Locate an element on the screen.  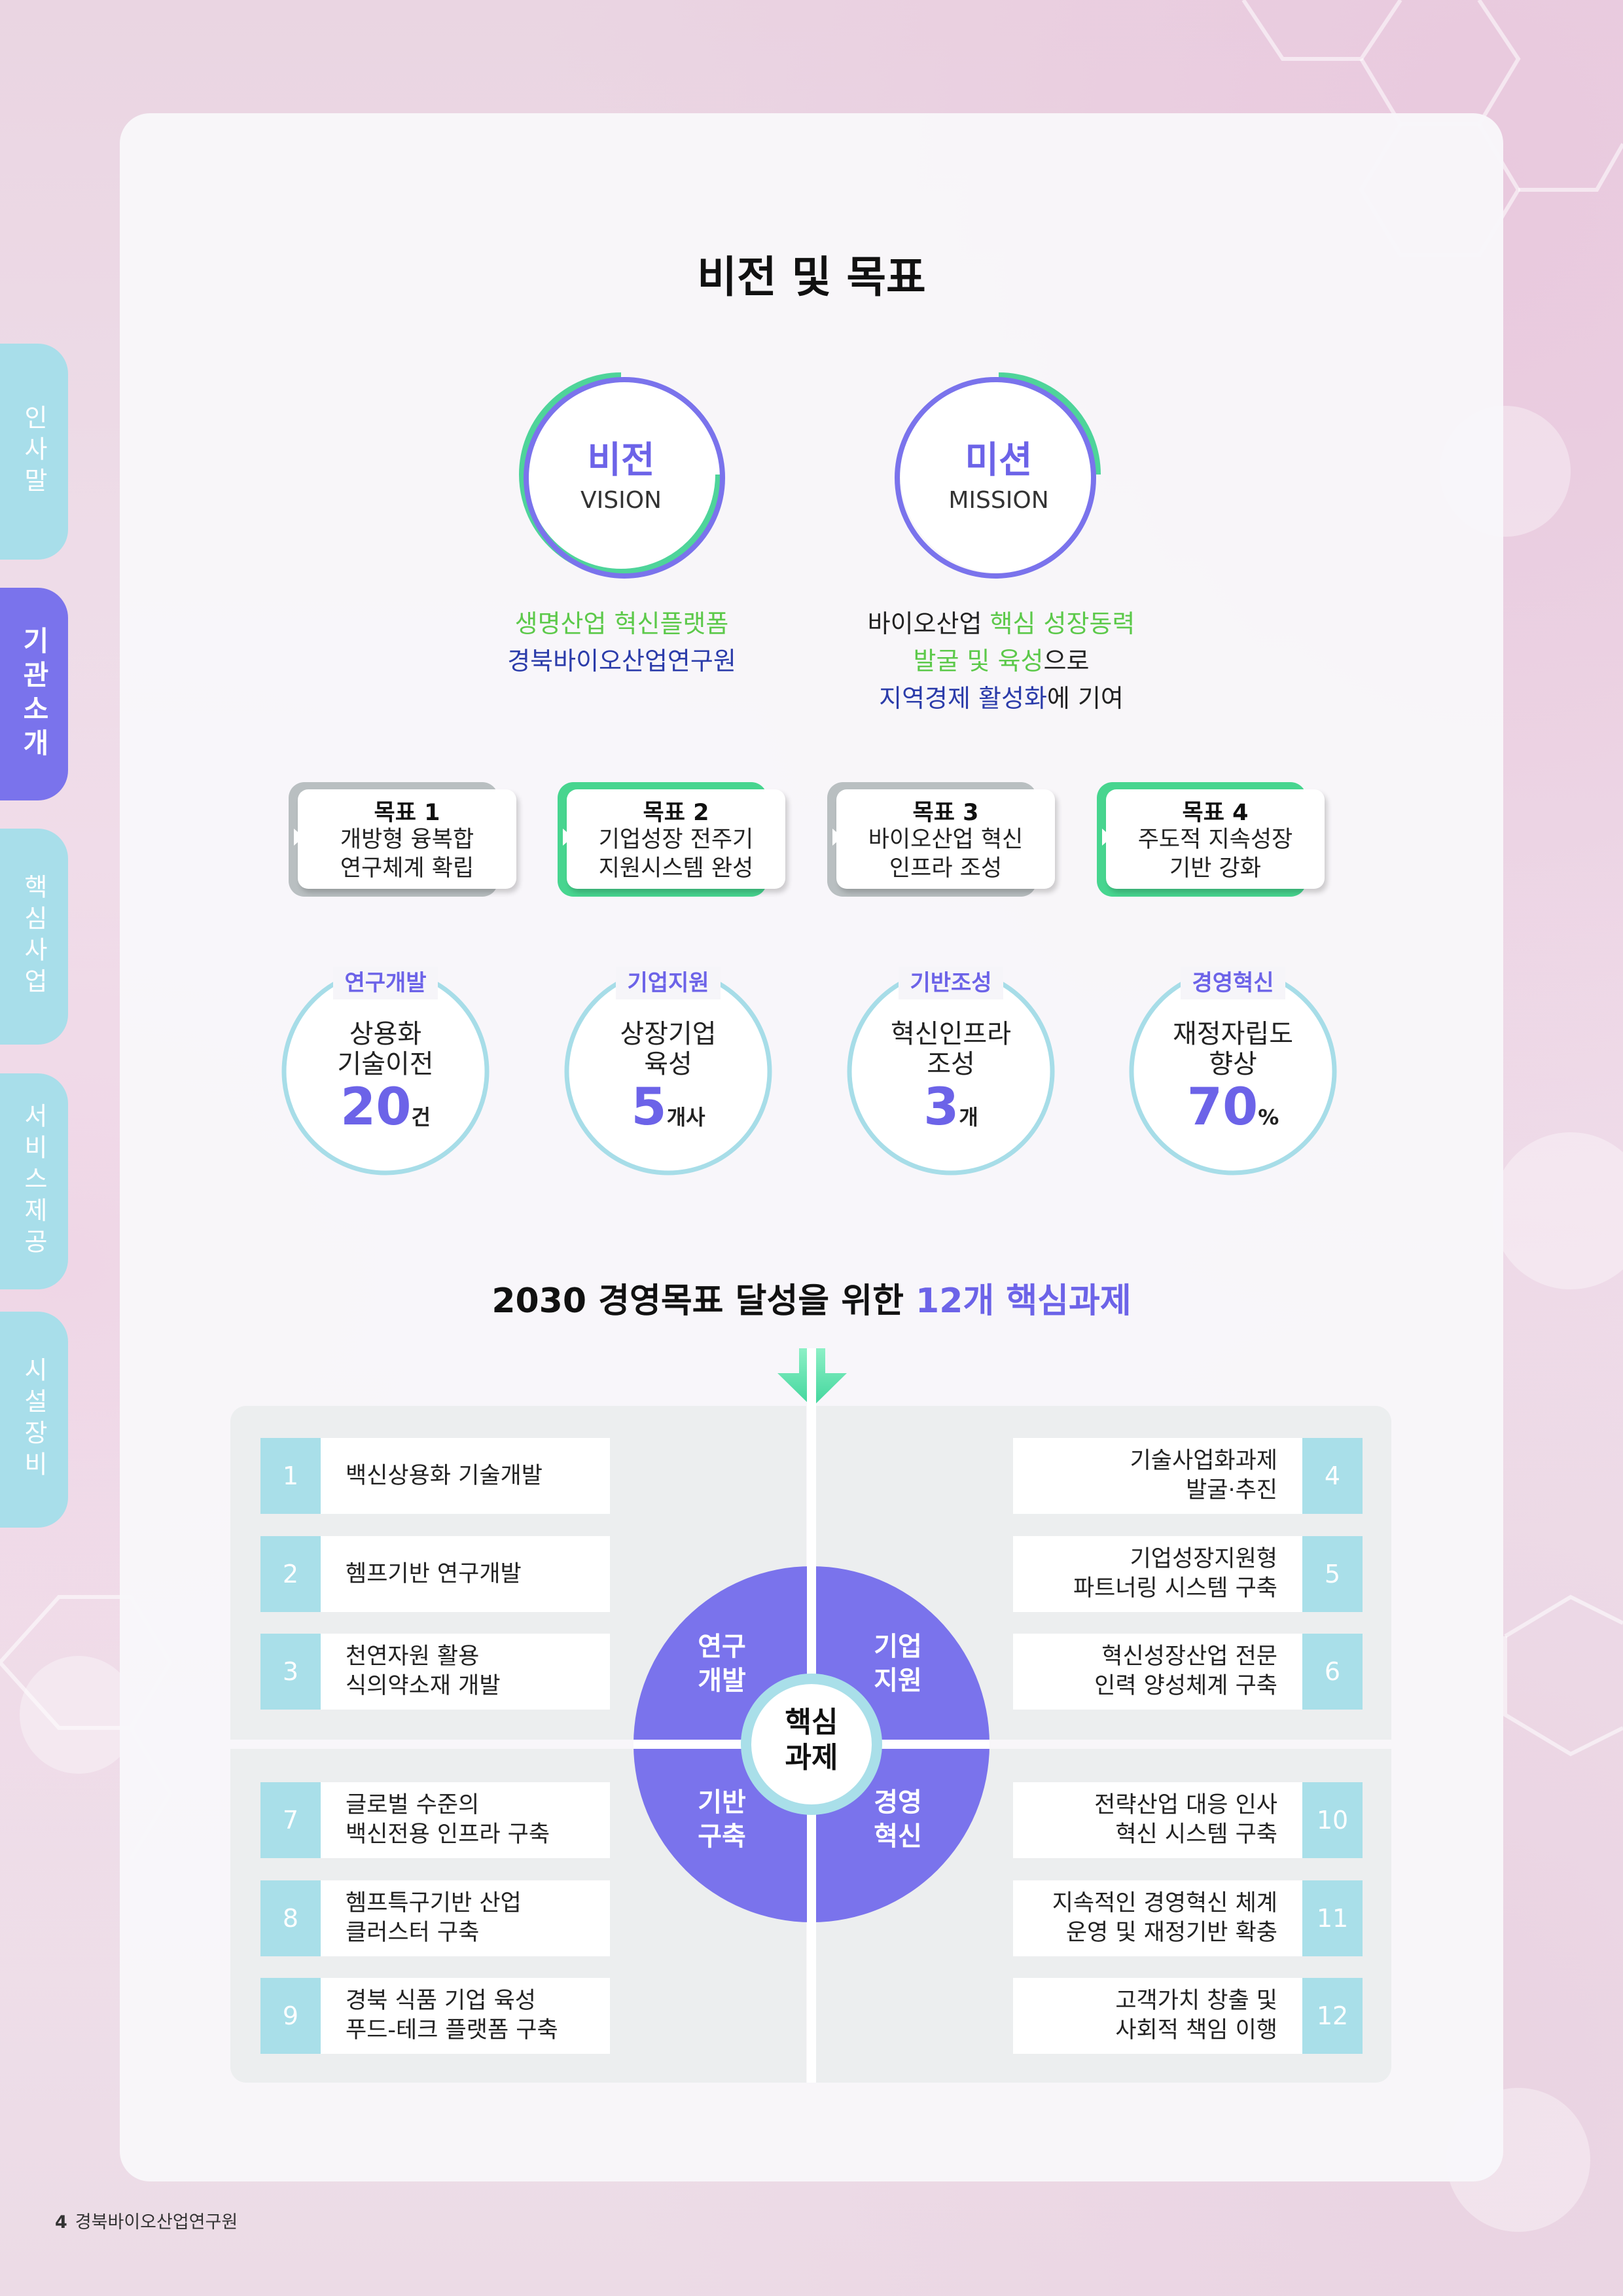
task-text: 고객가치 창출 및 사회적 책임 이행 is located at coordinates (1208, 2015).